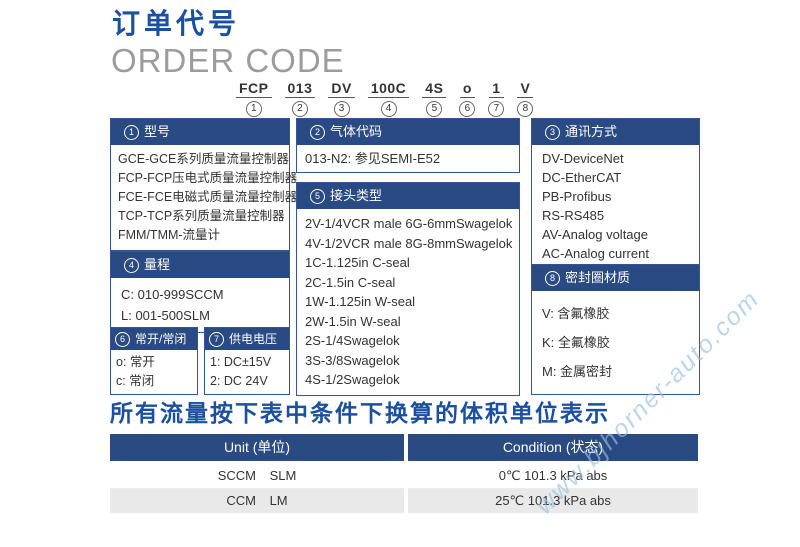  Describe the element at coordinates (257, 447) in the screenshot. I see `table-header-unit: Unit (单位)` at that location.